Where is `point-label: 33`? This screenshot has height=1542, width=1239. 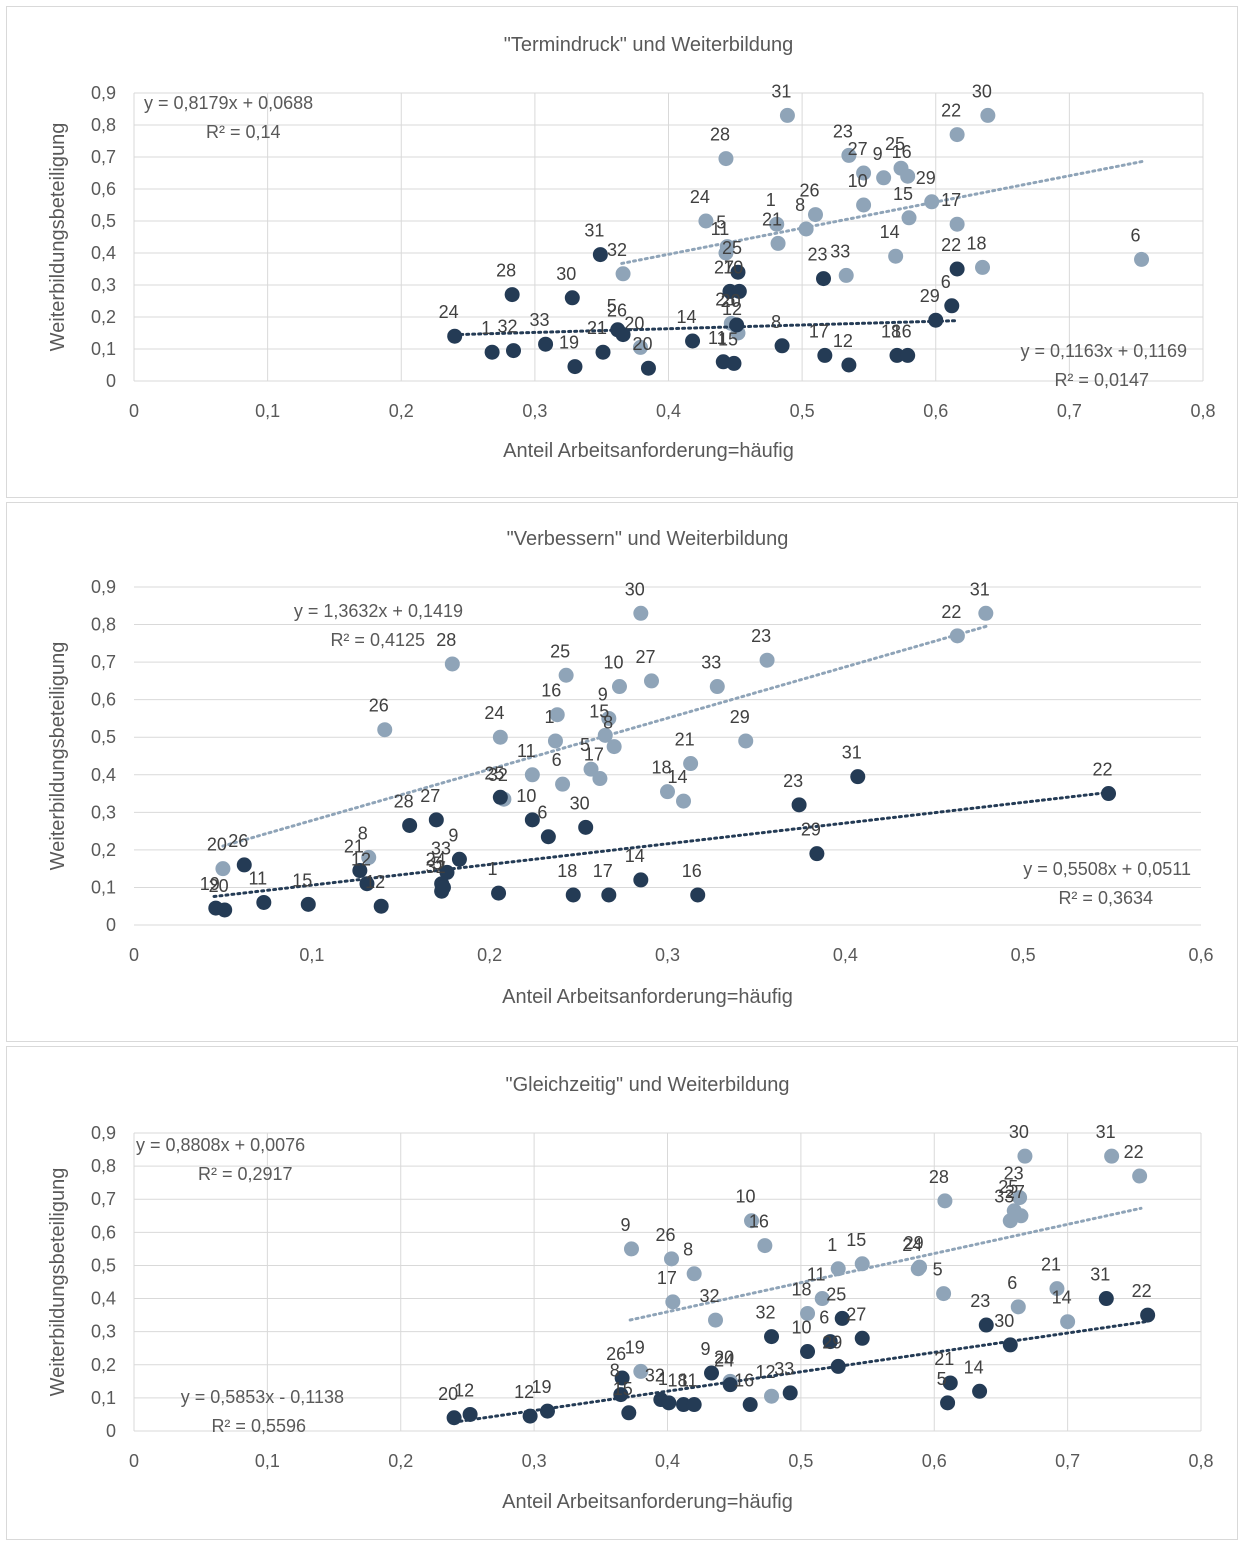 point-label: 33 is located at coordinates (784, 1369).